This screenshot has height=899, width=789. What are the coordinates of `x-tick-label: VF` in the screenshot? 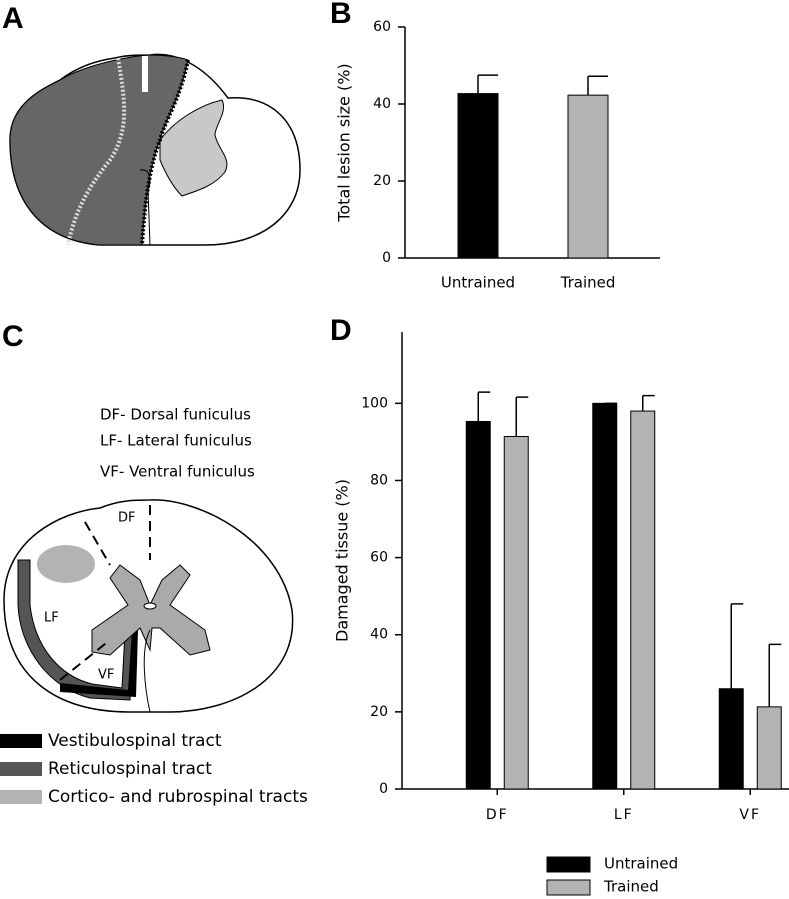 It's located at (750, 815).